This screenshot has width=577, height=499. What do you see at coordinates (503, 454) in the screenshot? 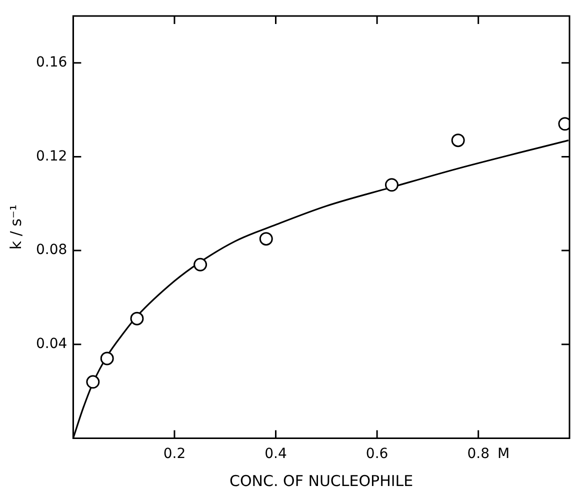
I see `text: M` at bounding box center [503, 454].